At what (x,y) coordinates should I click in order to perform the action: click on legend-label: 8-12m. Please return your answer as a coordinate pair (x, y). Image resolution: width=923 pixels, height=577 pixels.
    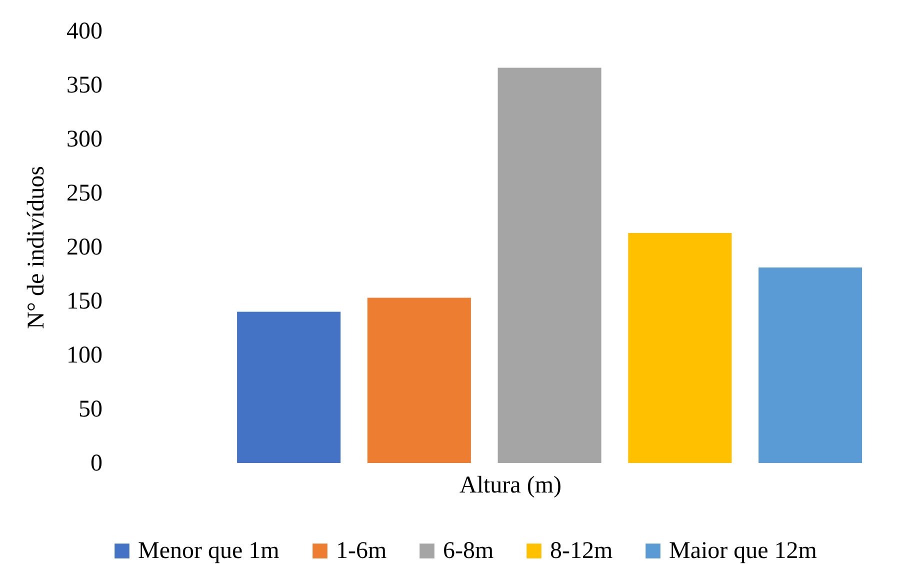
    Looking at the image, I should click on (581, 551).